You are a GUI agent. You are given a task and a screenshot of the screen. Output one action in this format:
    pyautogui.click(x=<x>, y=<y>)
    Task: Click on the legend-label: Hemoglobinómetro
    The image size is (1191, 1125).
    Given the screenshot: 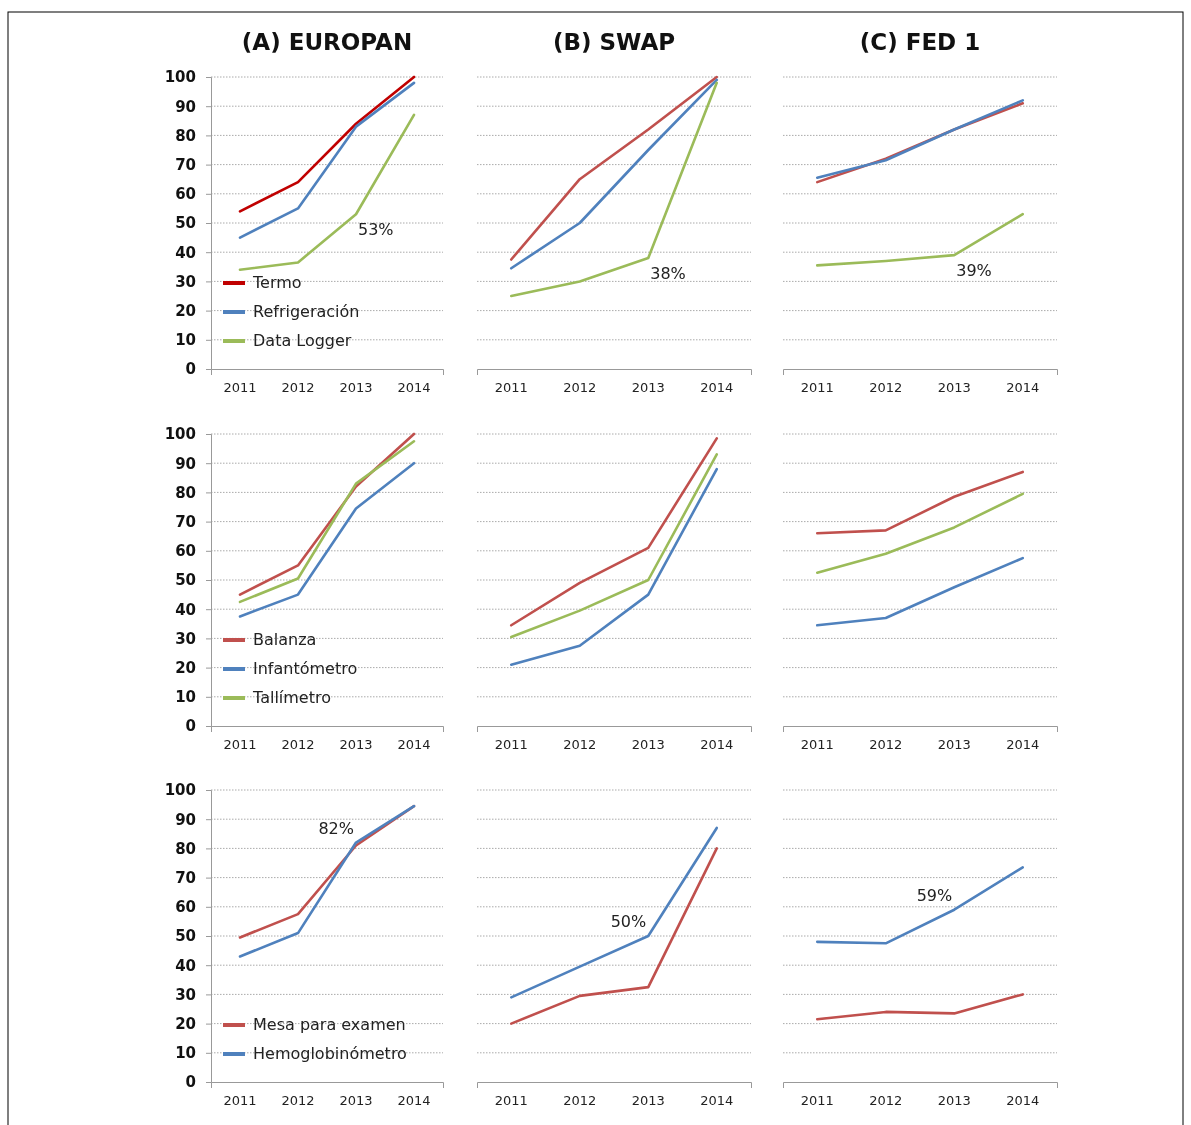 What is the action you would take?
    pyautogui.click(x=330, y=1053)
    